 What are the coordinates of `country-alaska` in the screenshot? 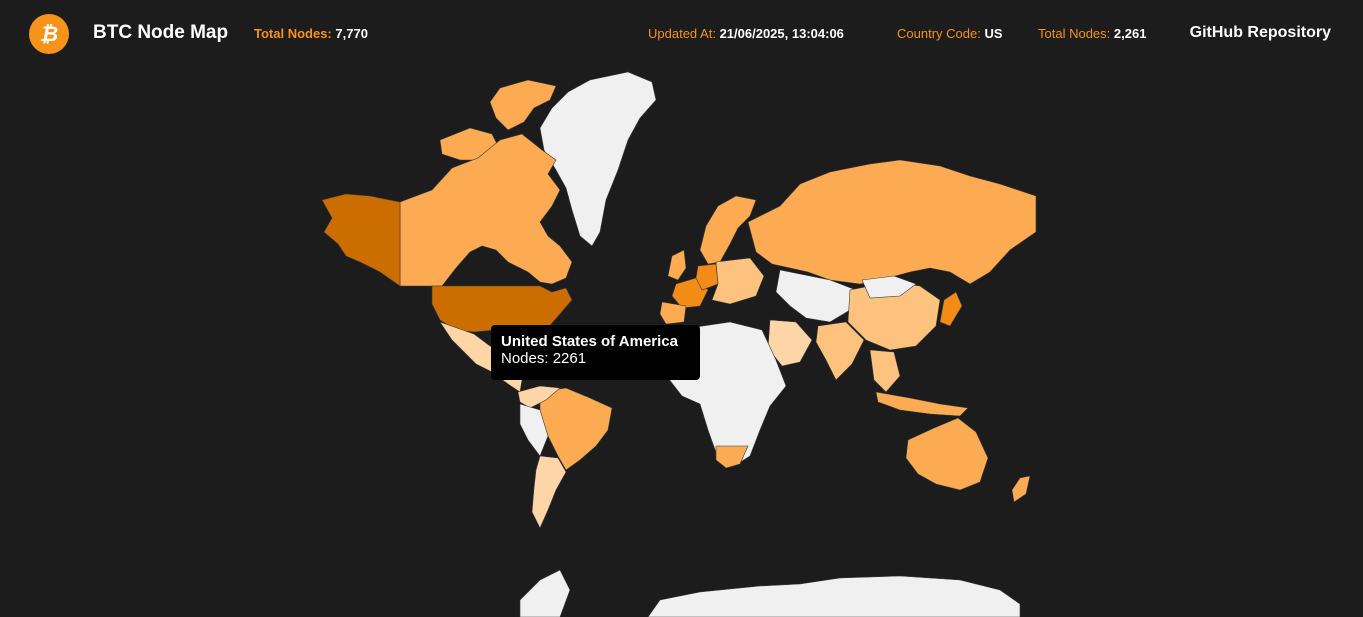 It's located at (361, 240).